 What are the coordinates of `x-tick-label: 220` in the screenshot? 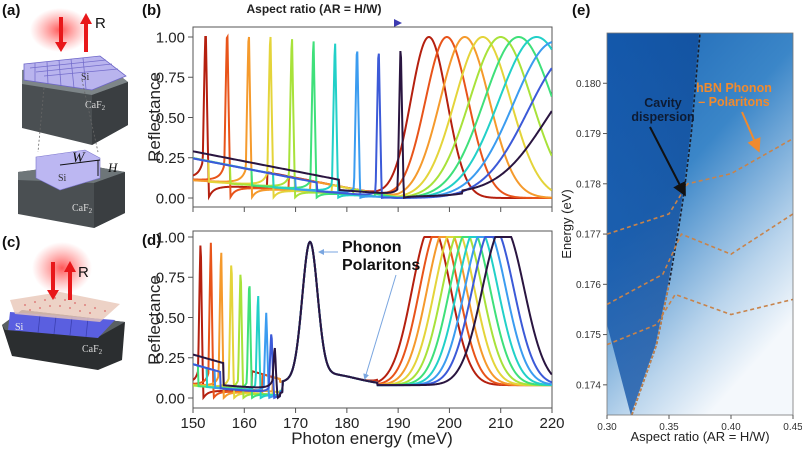 It's located at (551, 423).